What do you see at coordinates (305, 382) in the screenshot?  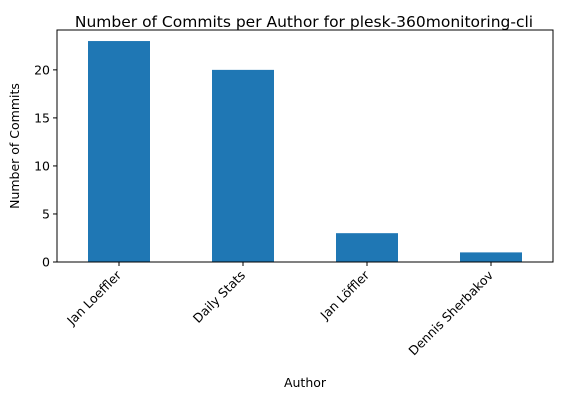 I see `x-axis-label: Author` at bounding box center [305, 382].